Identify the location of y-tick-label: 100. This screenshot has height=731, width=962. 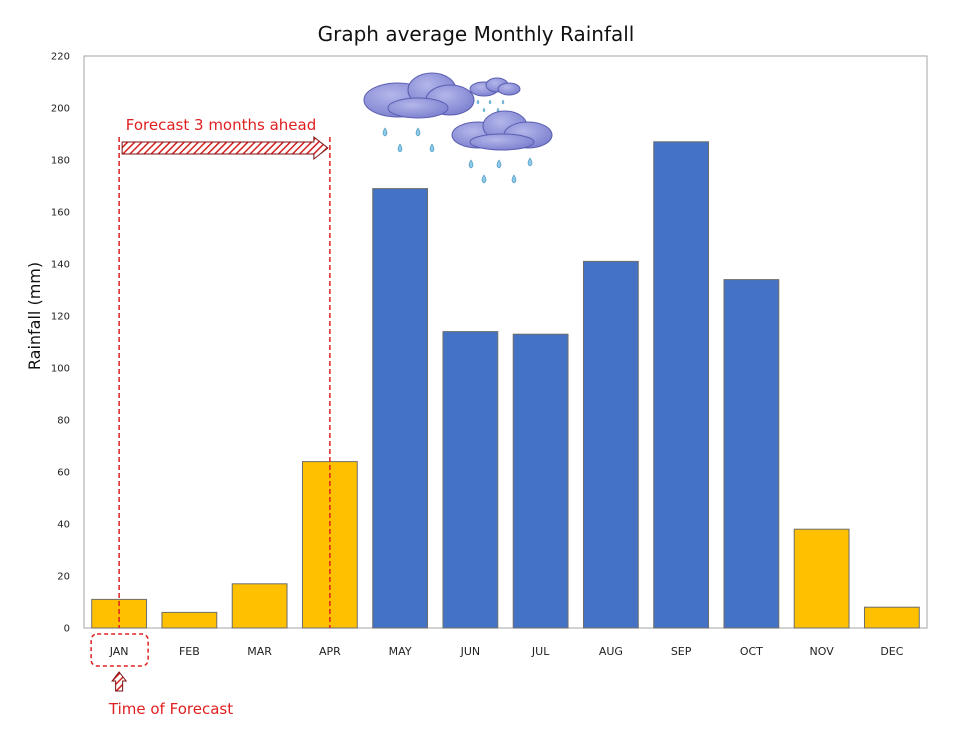
(60, 369).